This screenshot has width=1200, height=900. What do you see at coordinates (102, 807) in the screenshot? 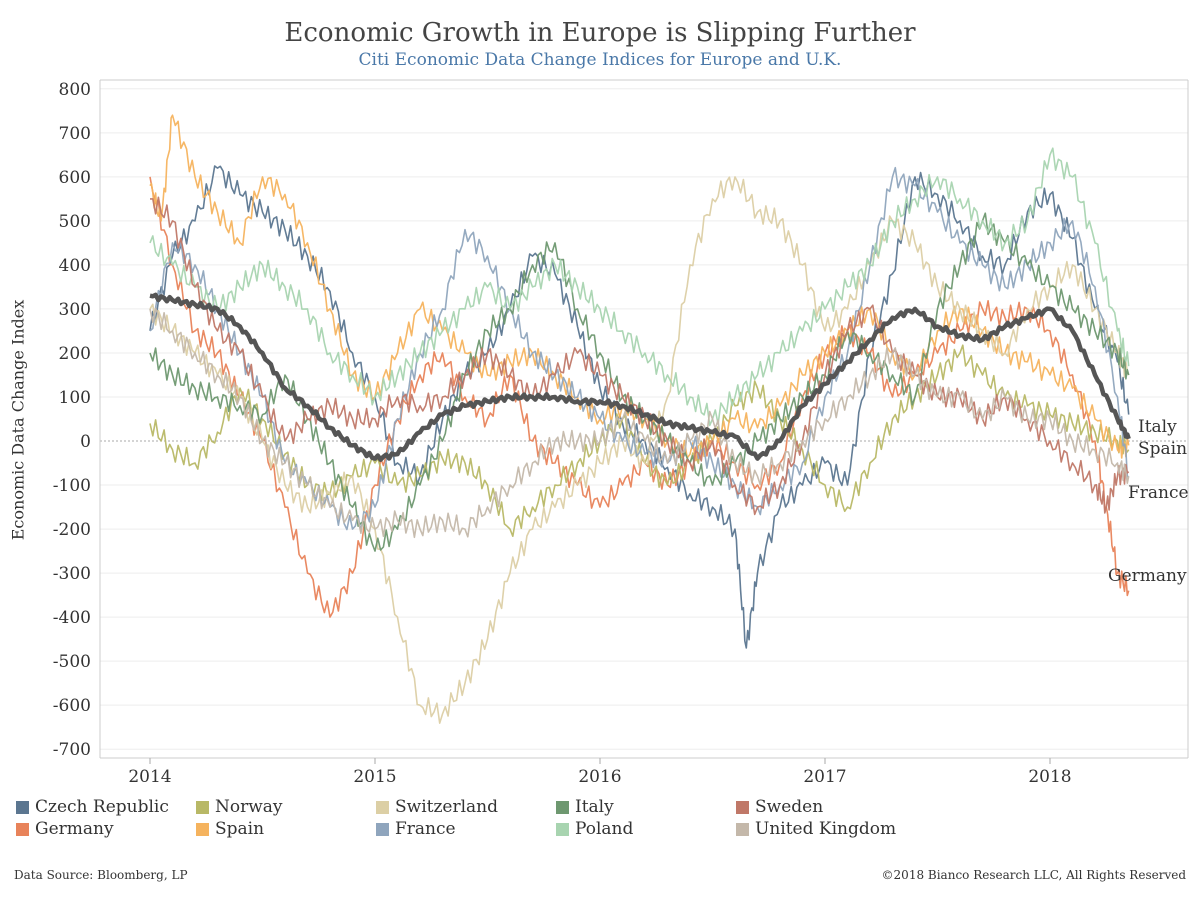
I see `legend-label: Czech Republic` at bounding box center [102, 807].